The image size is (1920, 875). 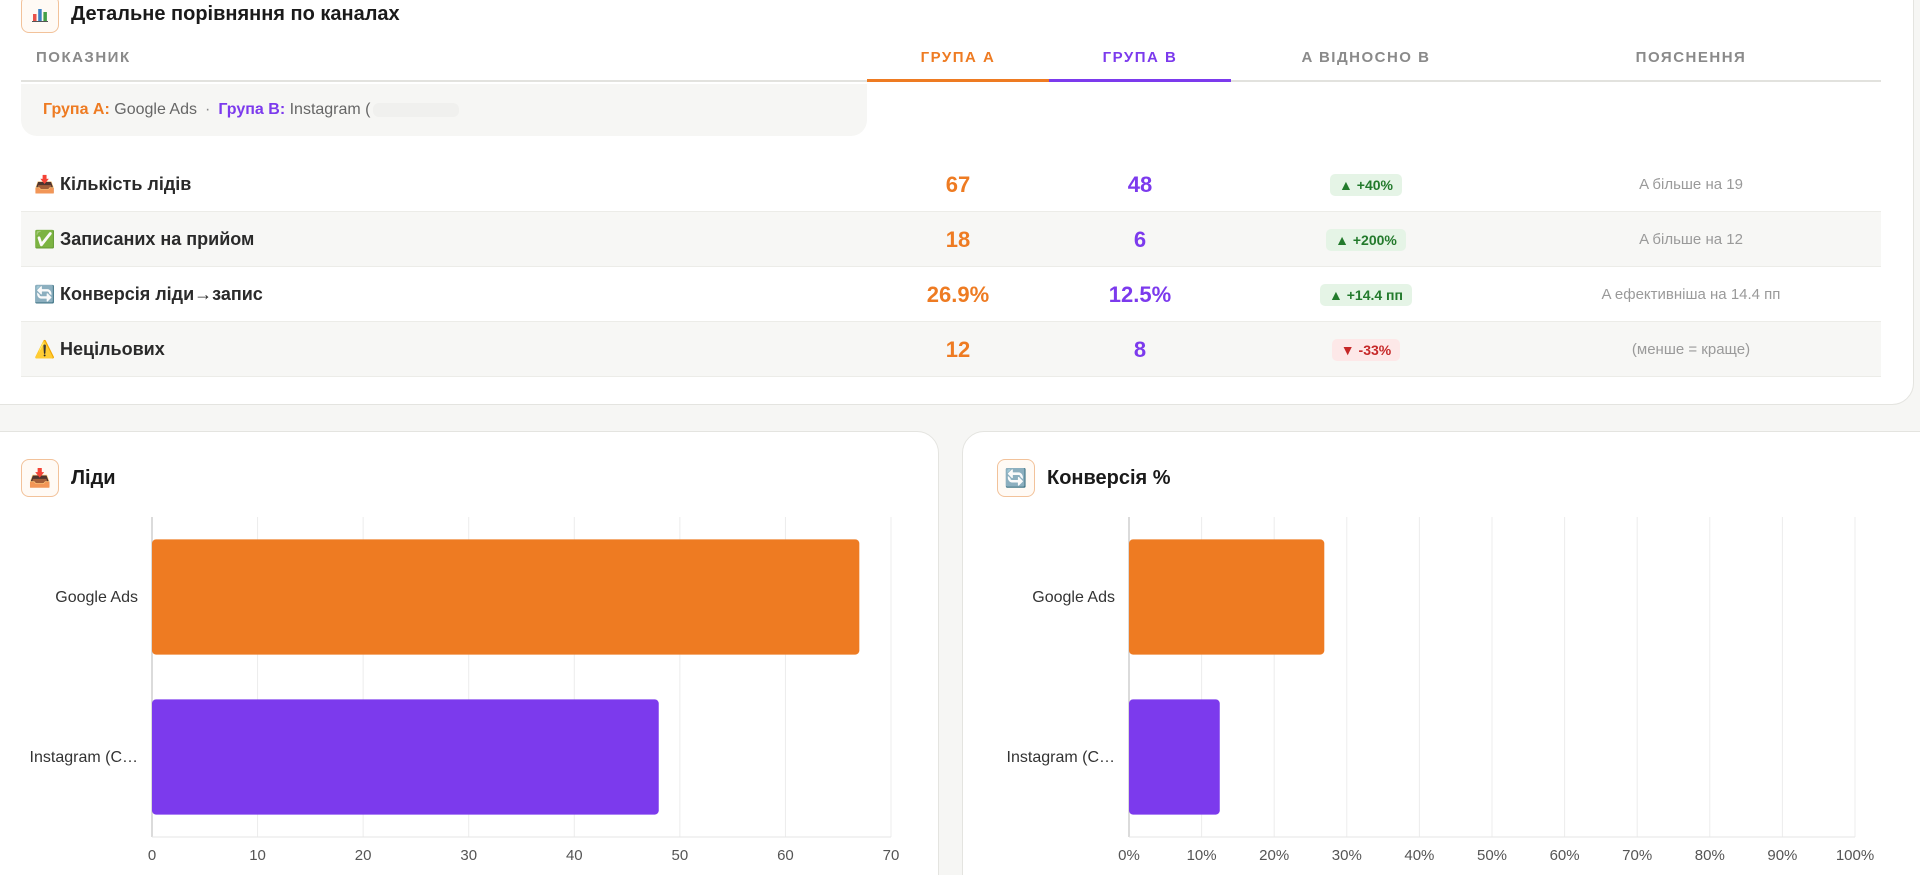 I want to click on group-b-value: Instagram (, so click(x=330, y=109).